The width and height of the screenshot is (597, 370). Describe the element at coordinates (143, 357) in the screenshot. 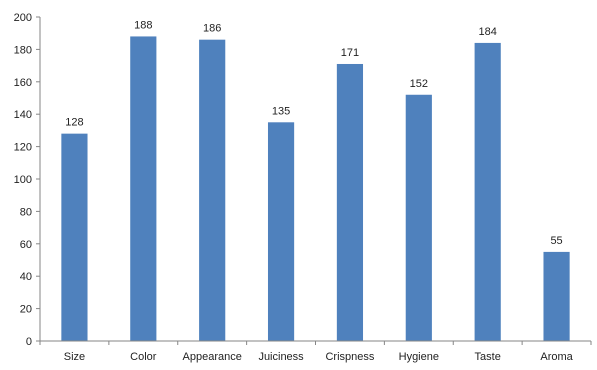

I see `x-tick-label-color: Color` at that location.